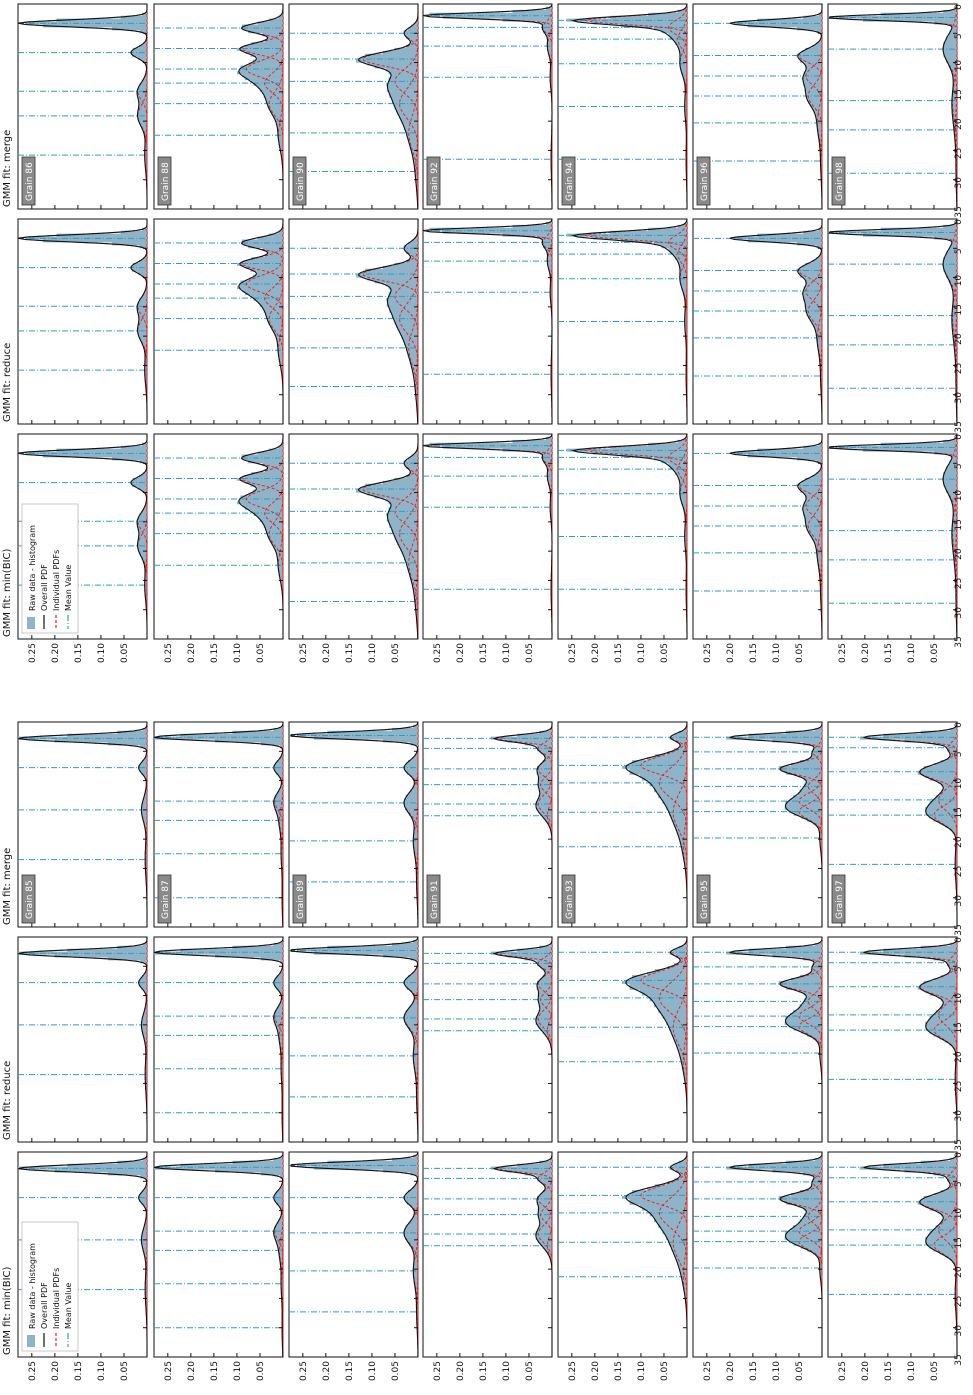 The width and height of the screenshot is (973, 1395). Describe the element at coordinates (44, 1305) in the screenshot. I see `legend-entry: Overall PDF` at that location.